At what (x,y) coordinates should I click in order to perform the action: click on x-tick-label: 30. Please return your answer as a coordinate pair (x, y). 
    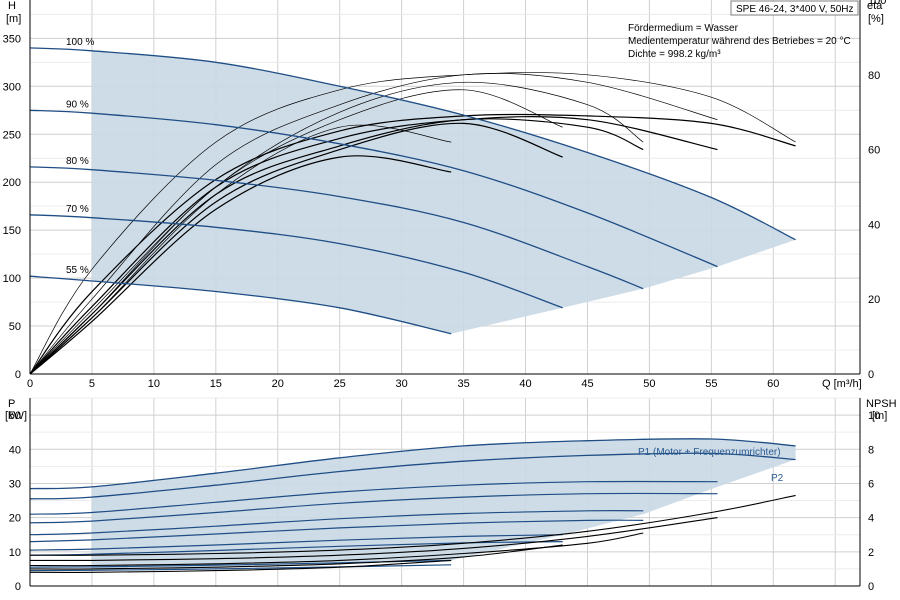
    Looking at the image, I should click on (402, 384).